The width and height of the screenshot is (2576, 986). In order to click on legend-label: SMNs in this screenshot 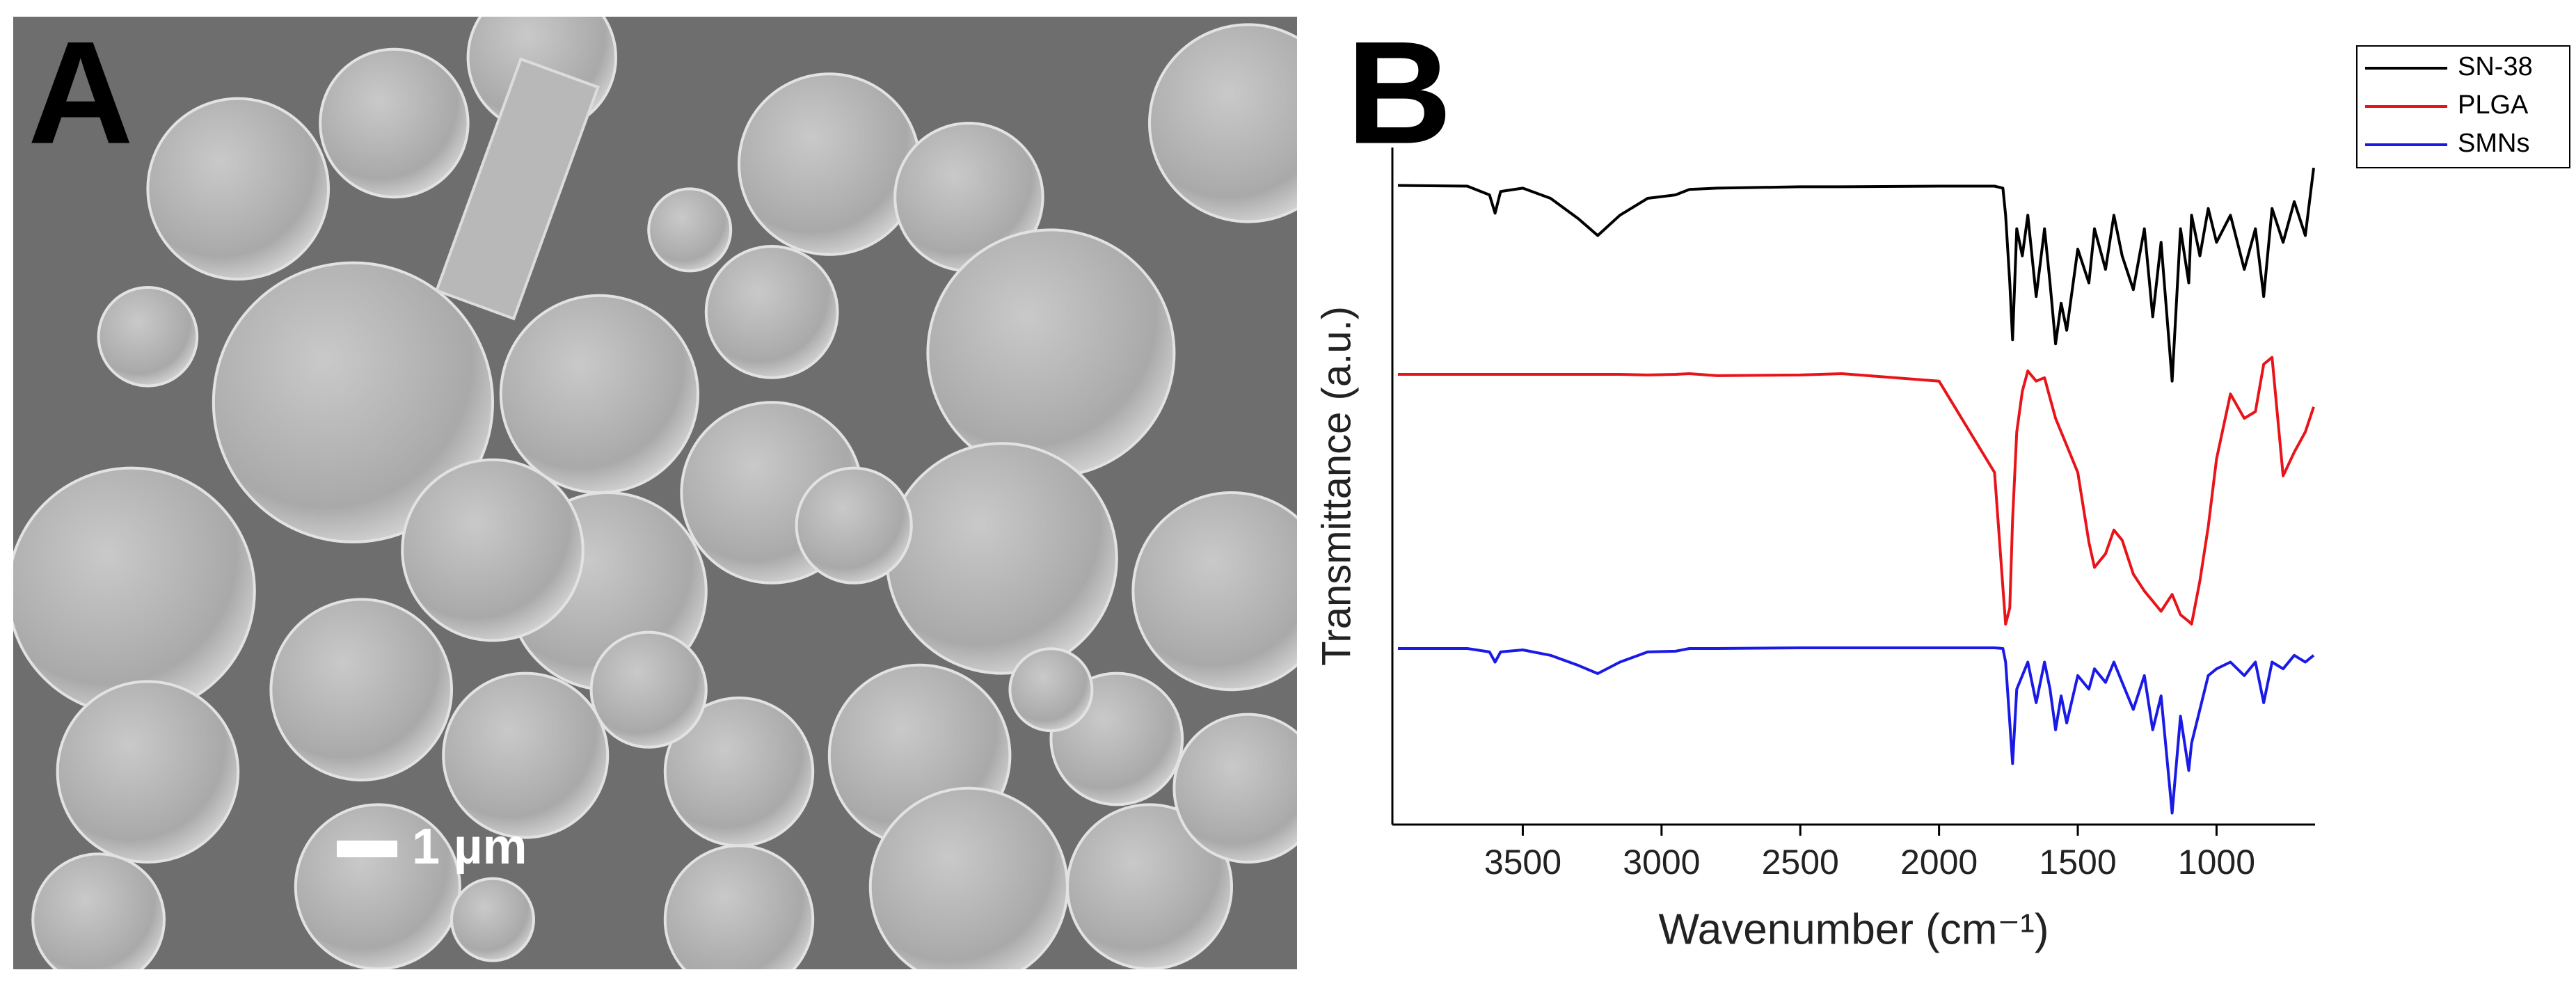, I will do `click(2493, 144)`.